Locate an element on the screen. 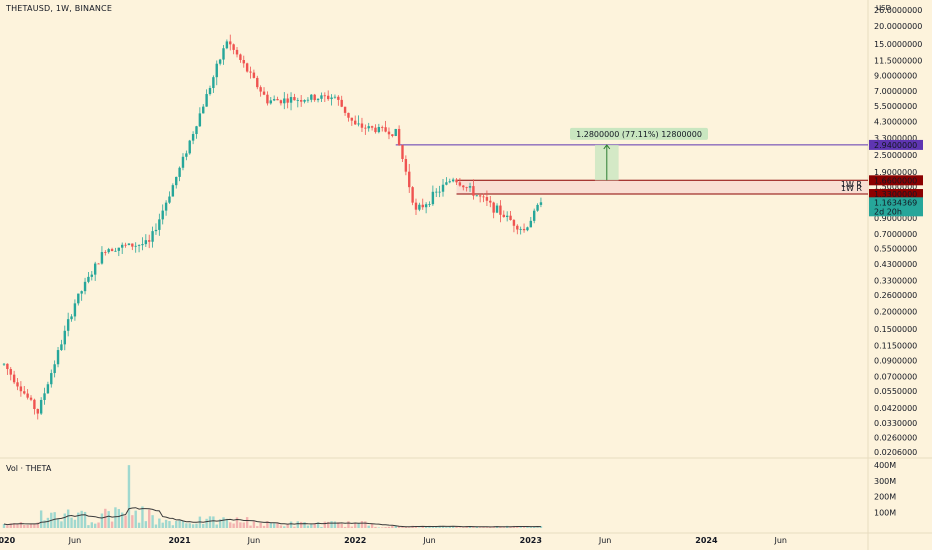 This screenshot has width=932, height=550. time-tick-label: 2020 is located at coordinates (8, 540).